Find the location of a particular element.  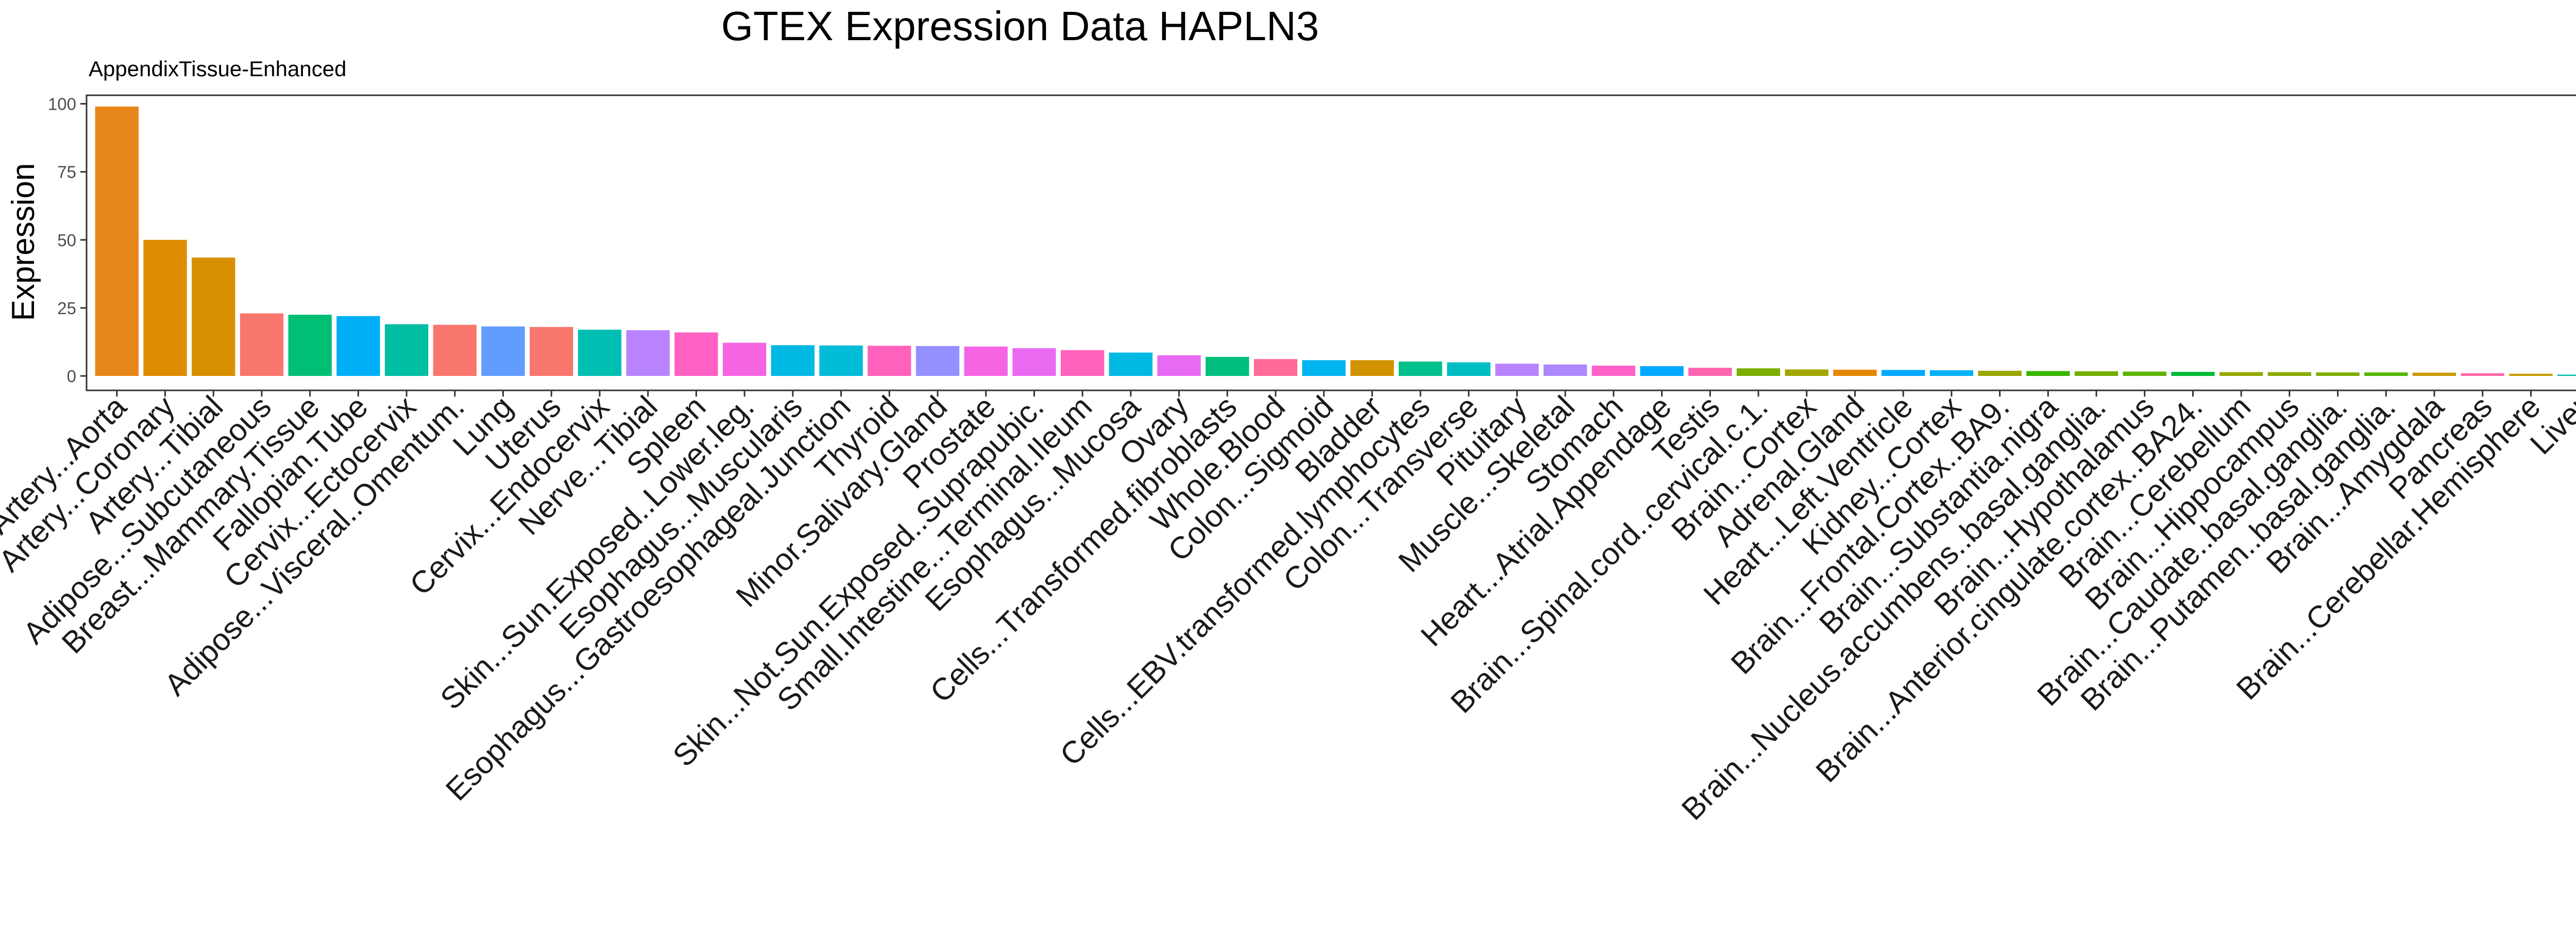

y-tick-label: 50 is located at coordinates (66, 241).